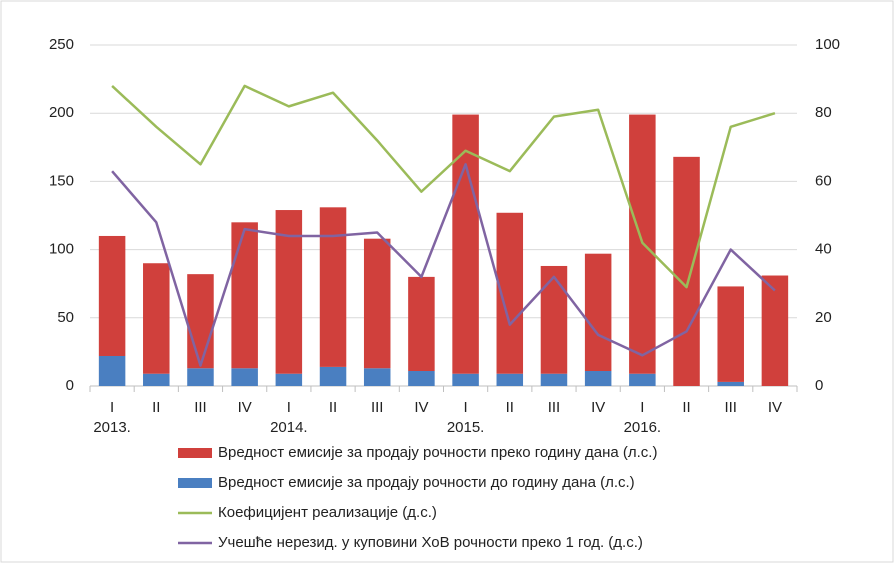  Describe the element at coordinates (823, 249) in the screenshot. I see `y2-tick-label: 40` at that location.